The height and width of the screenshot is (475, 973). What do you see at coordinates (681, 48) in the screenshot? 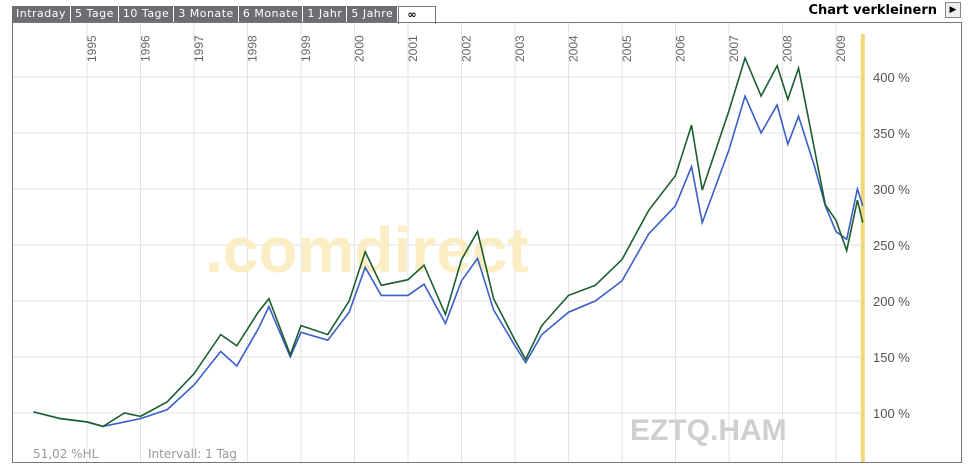
I see `x-tick-label: 2006` at bounding box center [681, 48].